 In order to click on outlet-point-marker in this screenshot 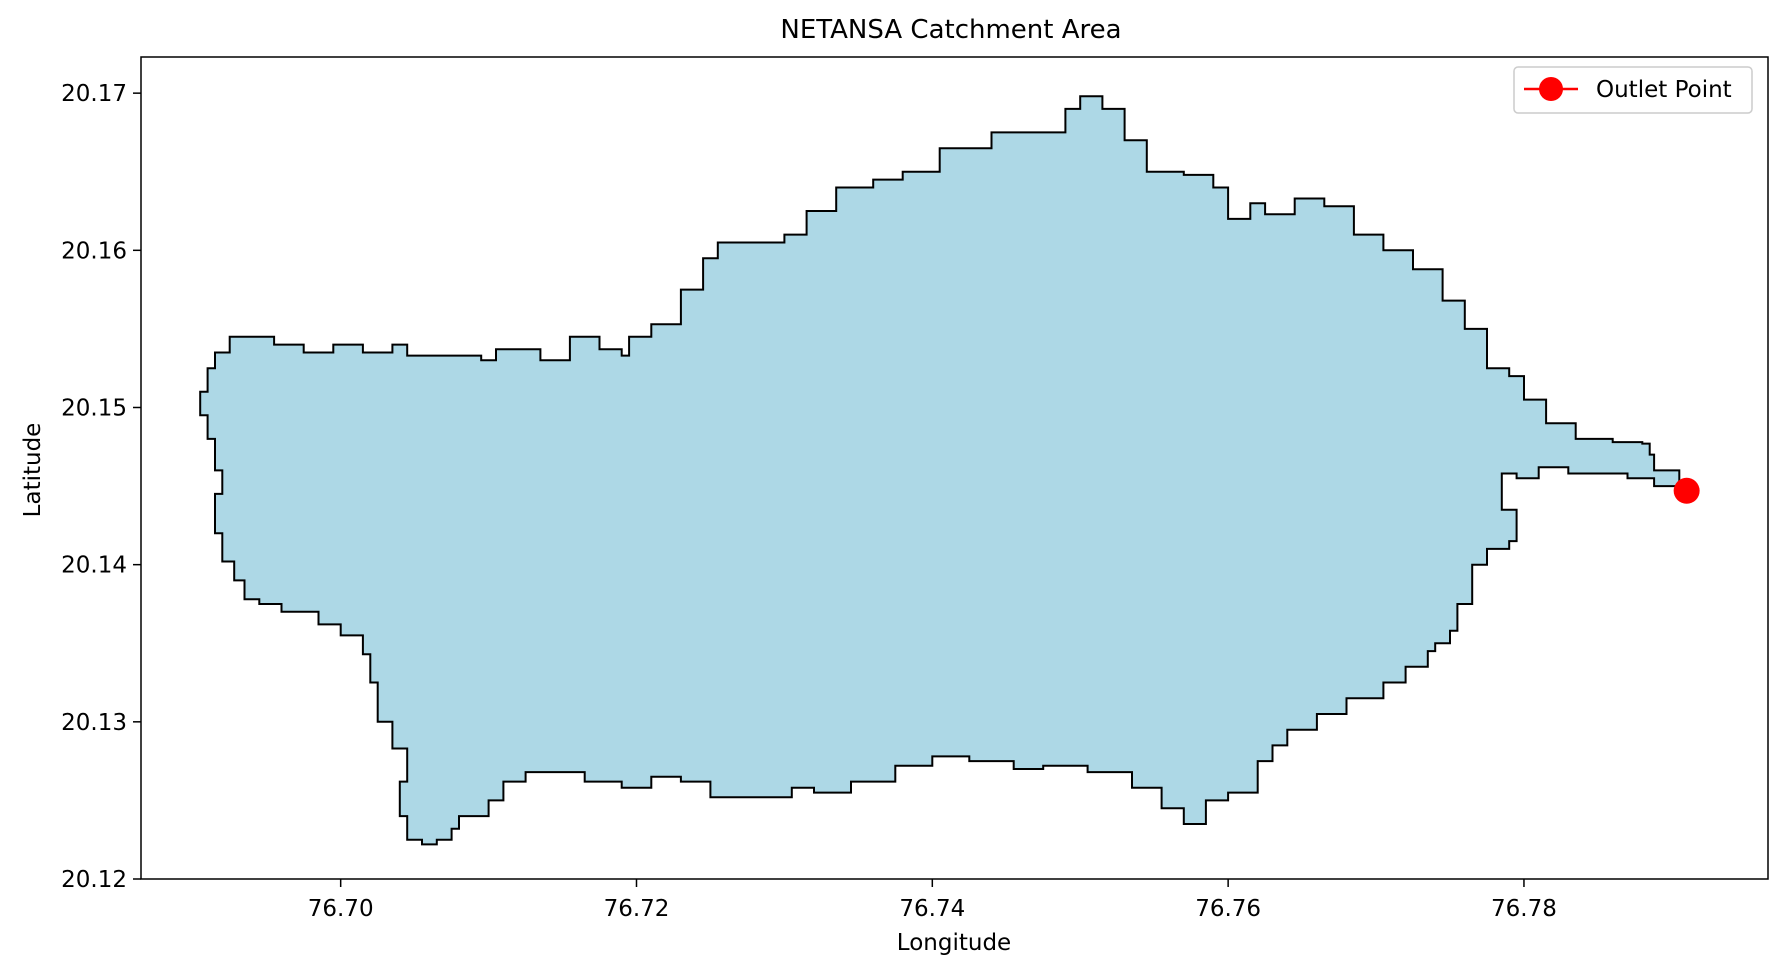, I will do `click(1686, 490)`.